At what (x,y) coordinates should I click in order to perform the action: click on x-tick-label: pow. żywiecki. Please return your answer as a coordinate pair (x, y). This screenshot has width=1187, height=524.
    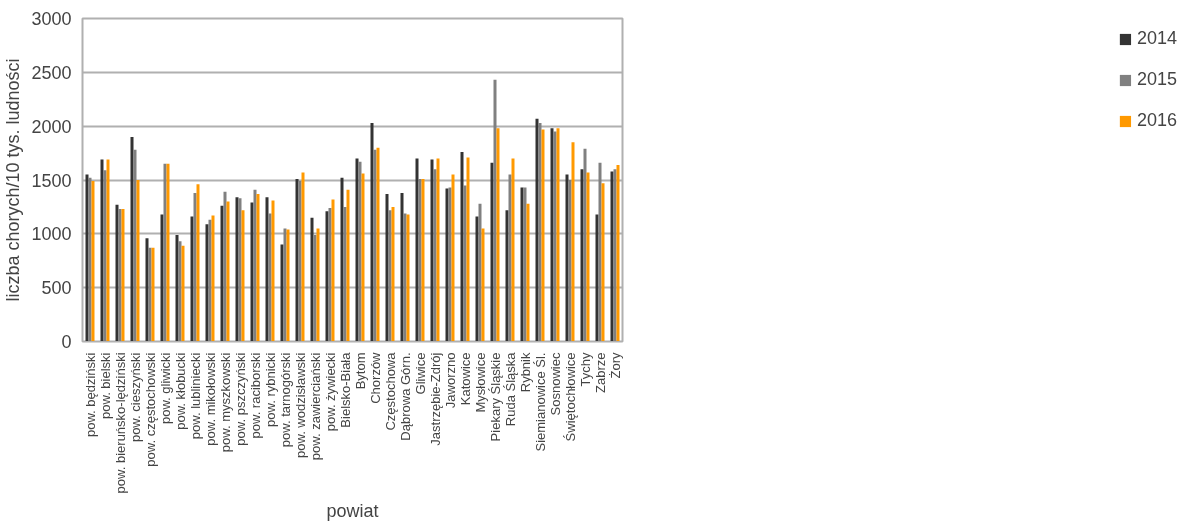
    Looking at the image, I should click on (330, 392).